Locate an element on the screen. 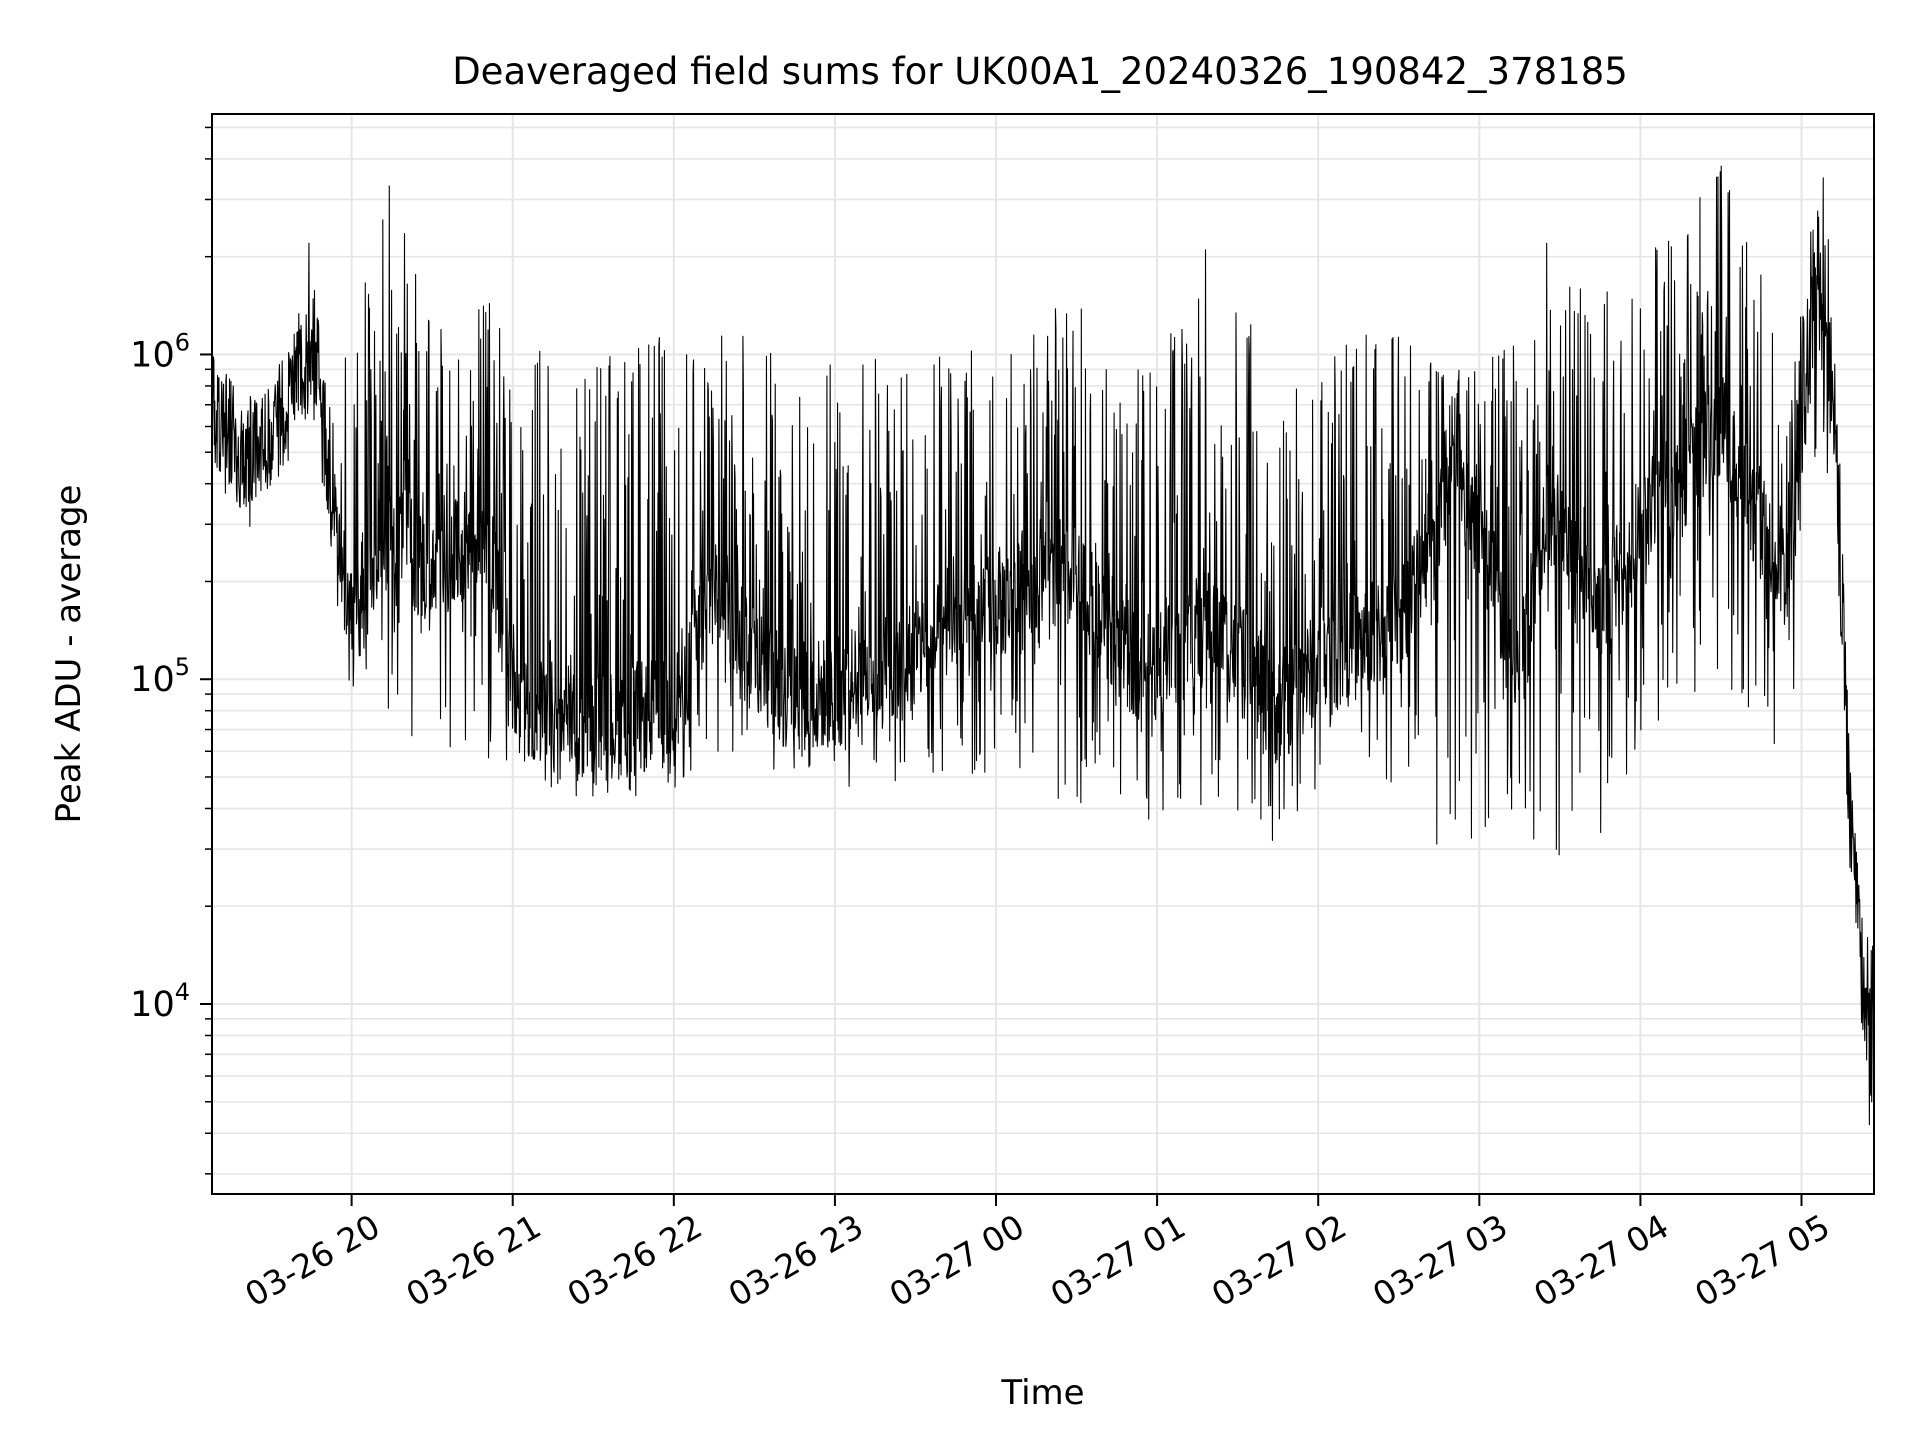  y-tick-label: 10⁴ is located at coordinates (160, 1001).